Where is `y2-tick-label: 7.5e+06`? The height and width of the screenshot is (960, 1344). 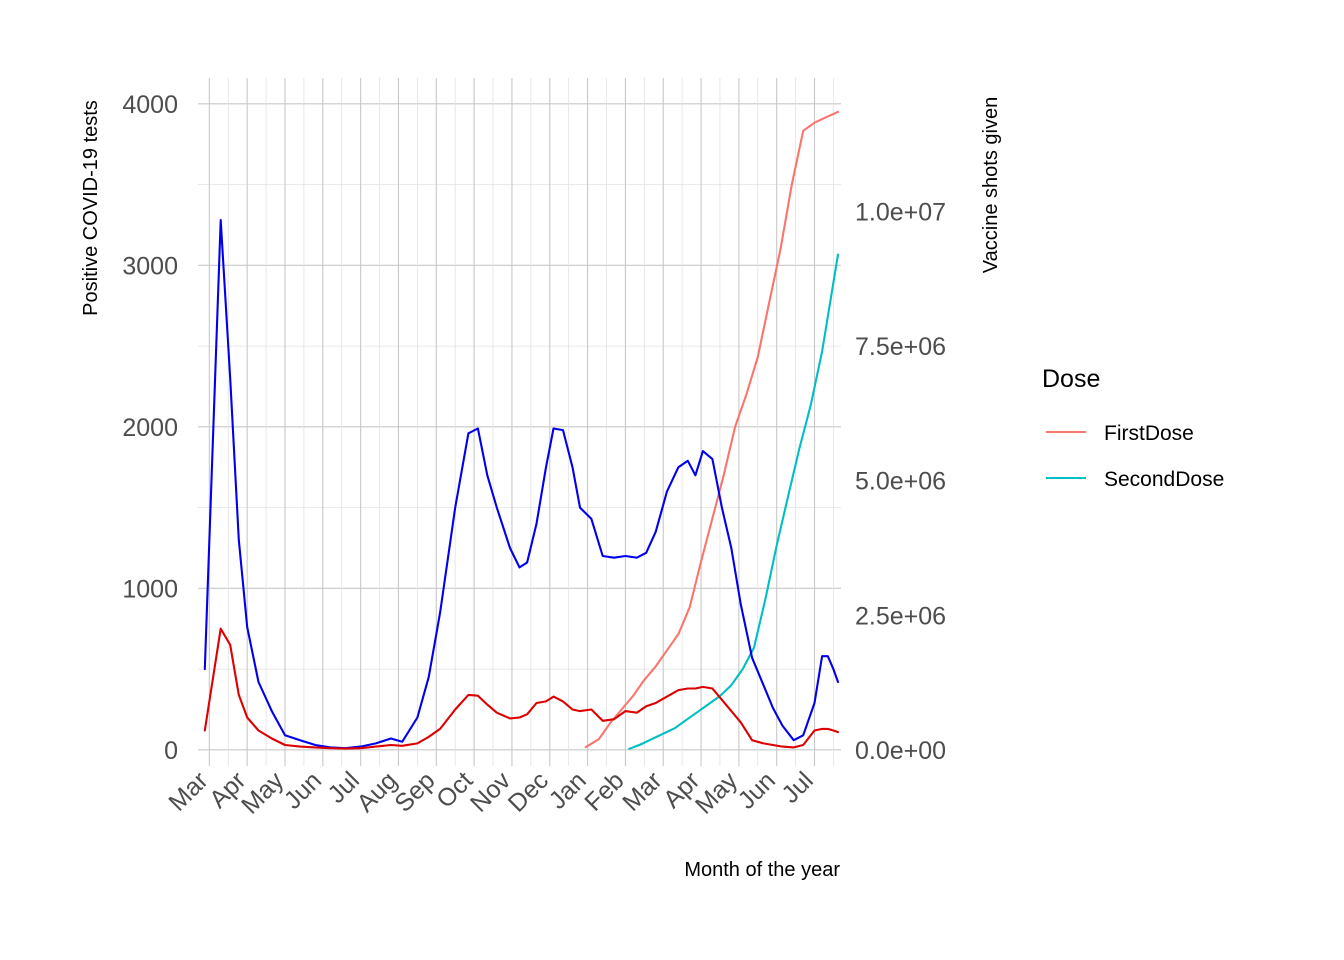 y2-tick-label: 7.5e+06 is located at coordinates (900, 347).